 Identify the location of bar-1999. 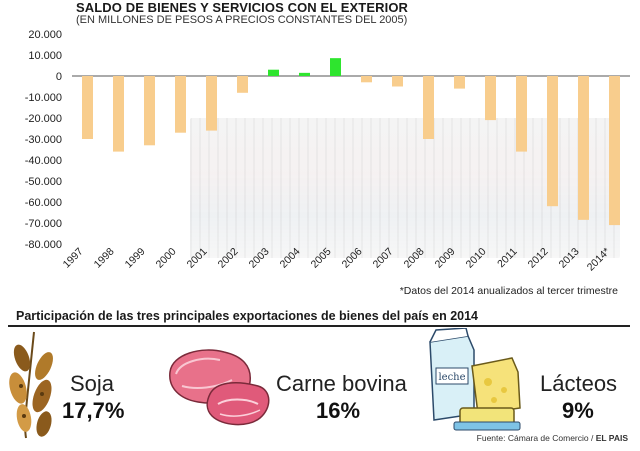
(149, 111).